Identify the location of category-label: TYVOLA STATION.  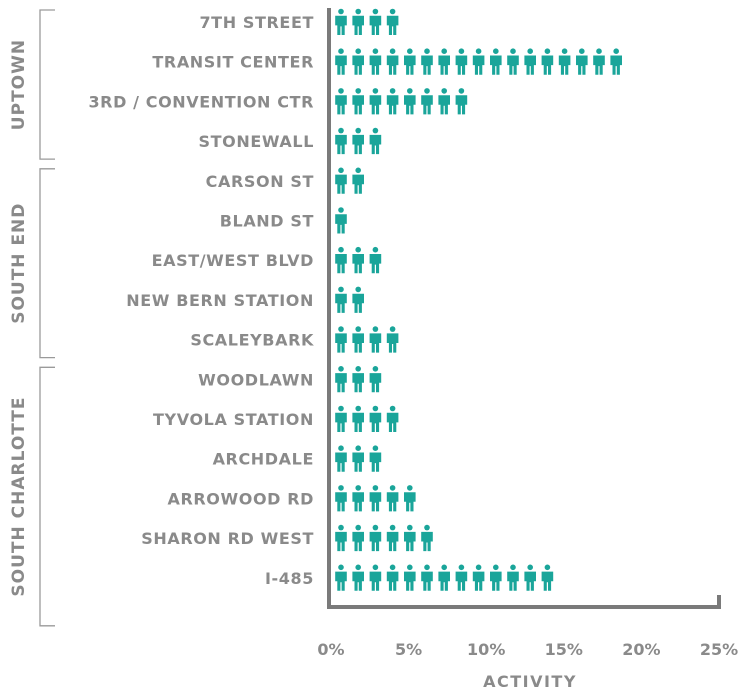
(233, 419).